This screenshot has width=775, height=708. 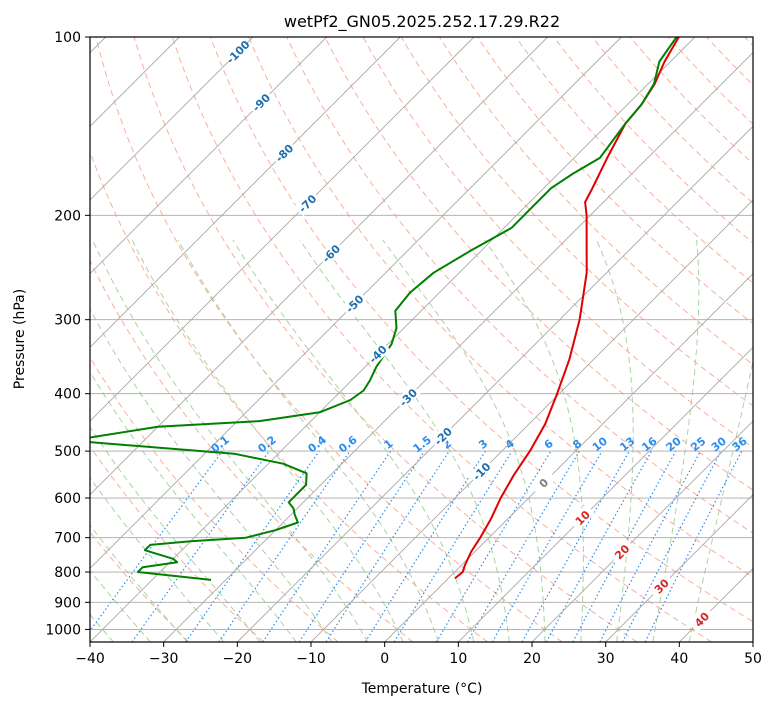 I want to click on y-tick-label: 100, so click(x=67, y=38).